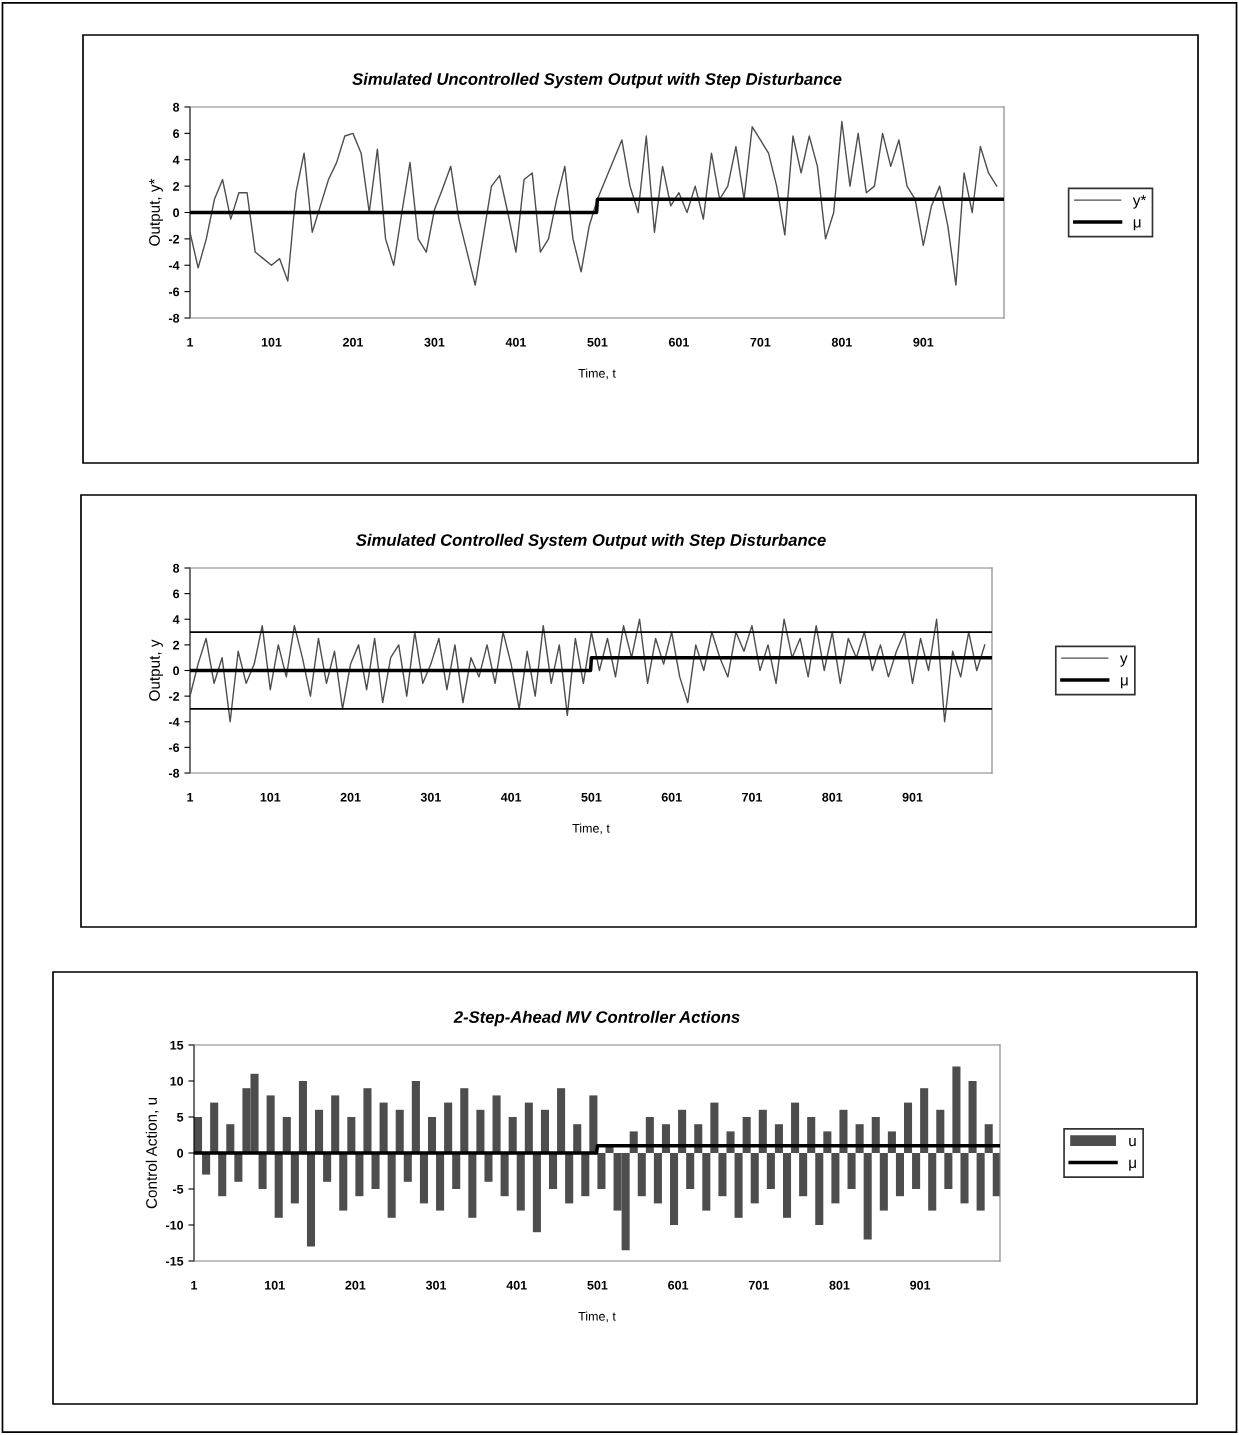 The width and height of the screenshot is (1239, 1435). What do you see at coordinates (912, 797) in the screenshot?
I see `x-tick-label: 901` at bounding box center [912, 797].